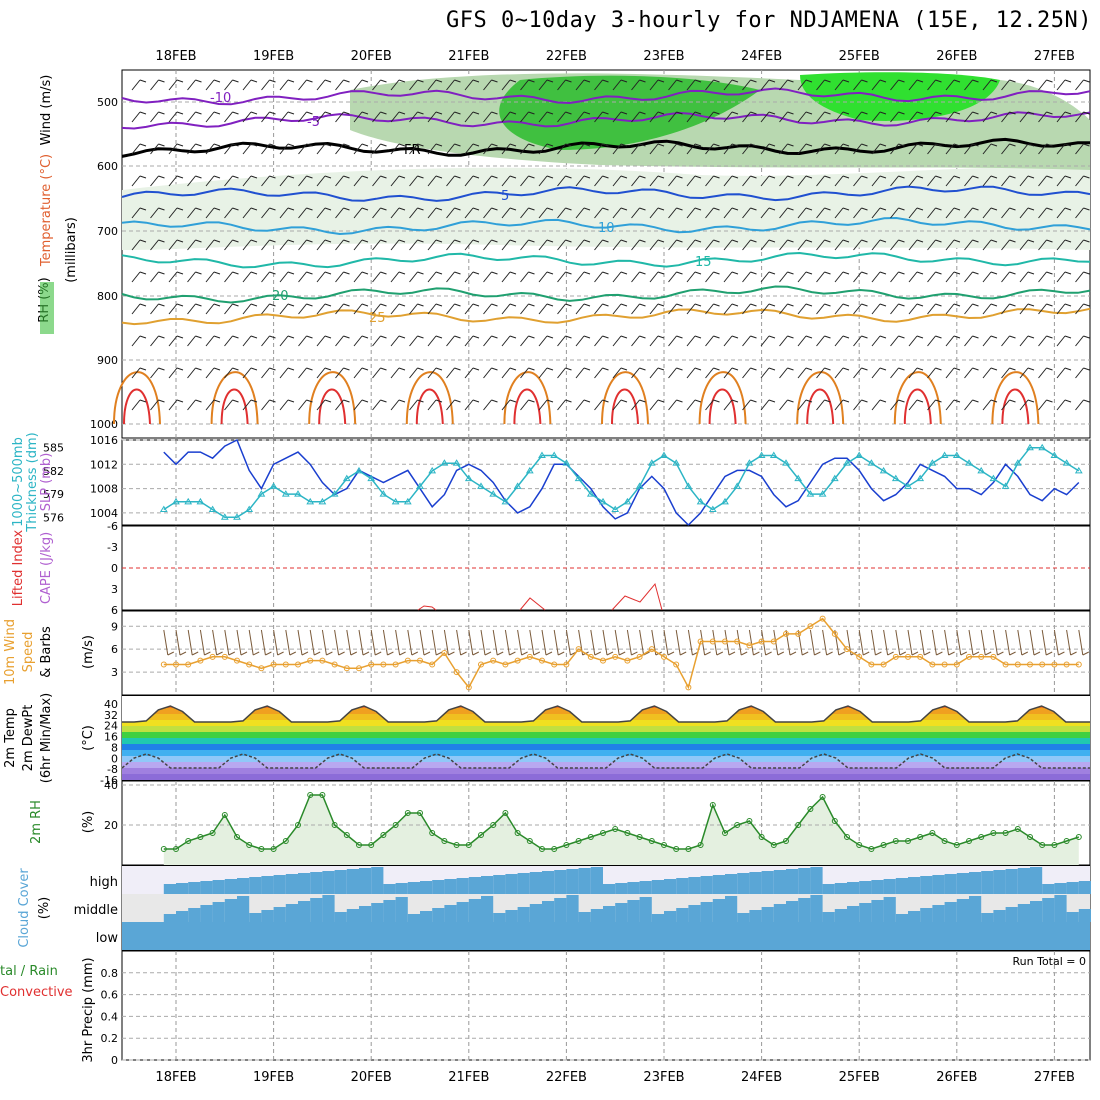 The height and width of the screenshot is (1100, 1100). Describe the element at coordinates (566, 1077) in the screenshot. I see `date-label-bottom-22feb: 22FEB` at that location.